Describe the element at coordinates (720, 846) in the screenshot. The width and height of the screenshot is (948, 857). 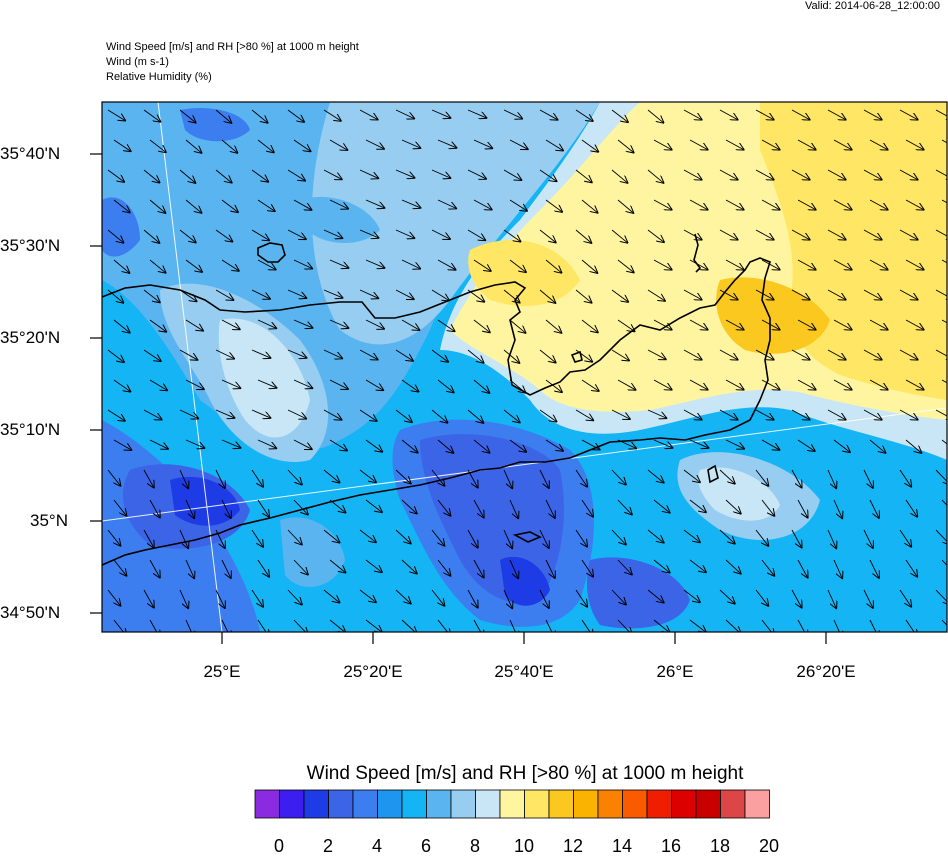
I see `colorbar-label: 18` at that location.